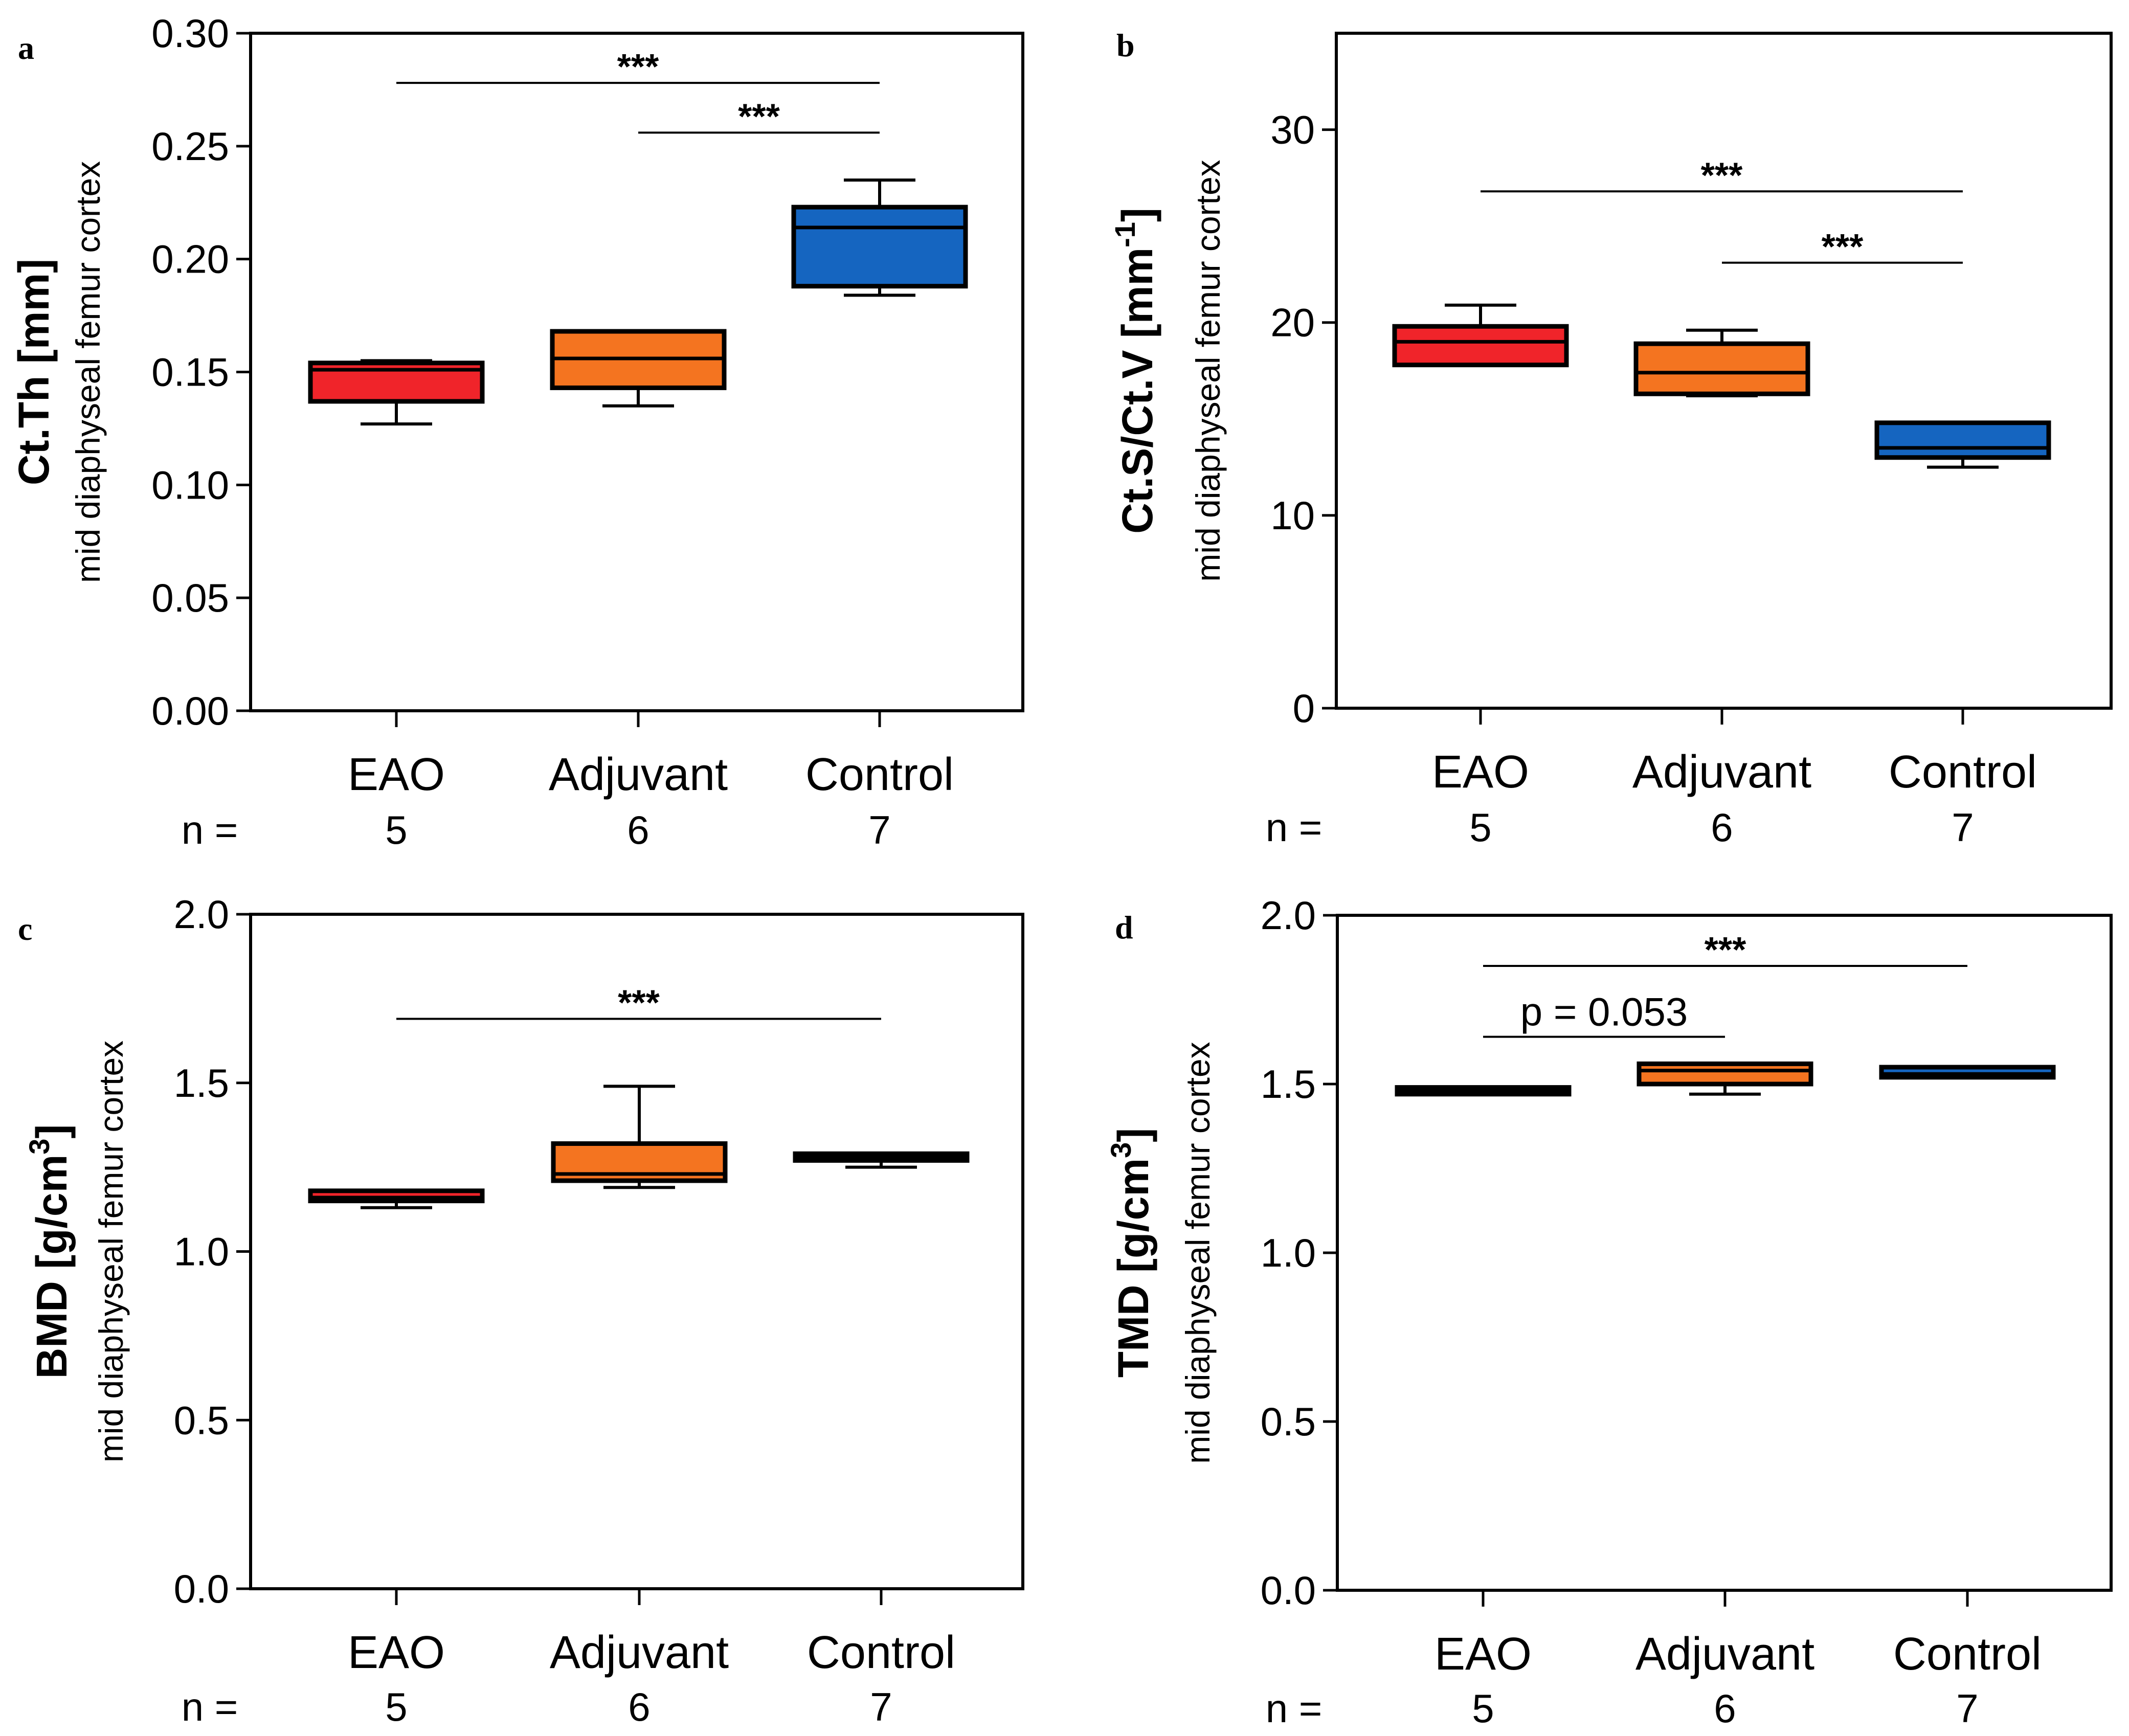  Describe the element at coordinates (190, 484) in the screenshot. I see `y-tick-label: 0.10` at that location.